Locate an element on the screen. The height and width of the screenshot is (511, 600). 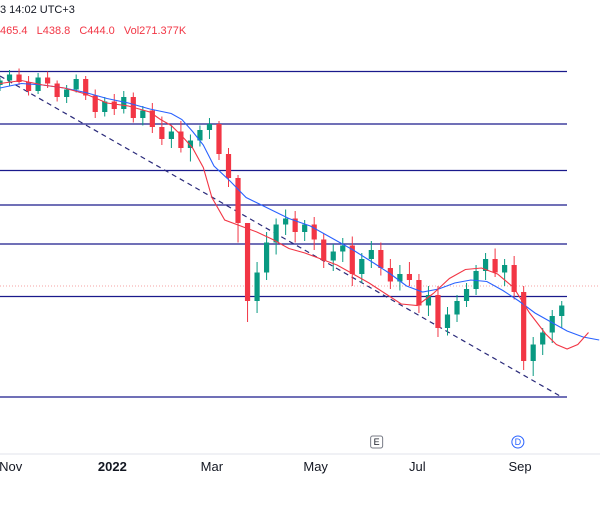
x-tick-label: Nov is located at coordinates (11, 466).